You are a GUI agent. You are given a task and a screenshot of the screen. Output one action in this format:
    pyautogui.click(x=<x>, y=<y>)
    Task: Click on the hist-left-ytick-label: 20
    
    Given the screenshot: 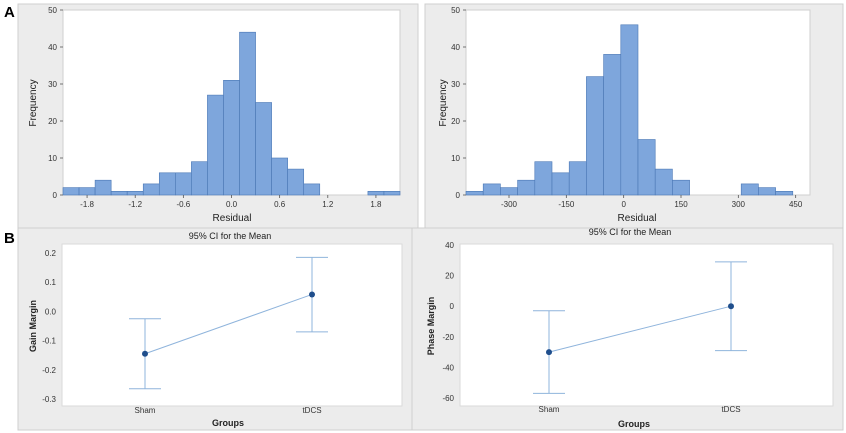 What is the action you would take?
    pyautogui.click(x=52, y=121)
    